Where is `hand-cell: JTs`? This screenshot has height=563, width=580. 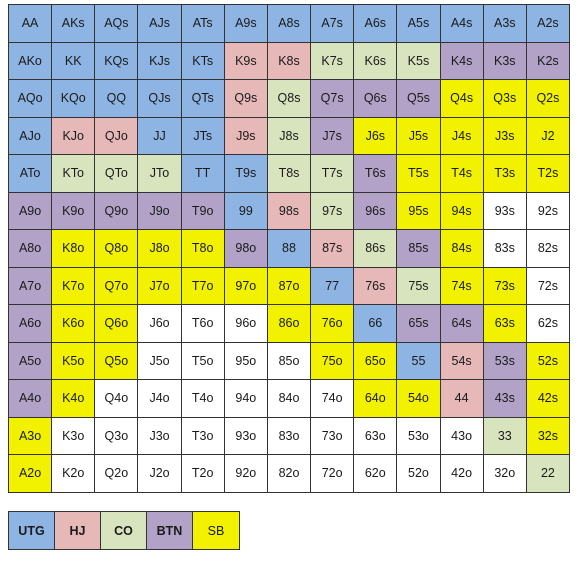
hand-cell: JTs is located at coordinates (203, 136).